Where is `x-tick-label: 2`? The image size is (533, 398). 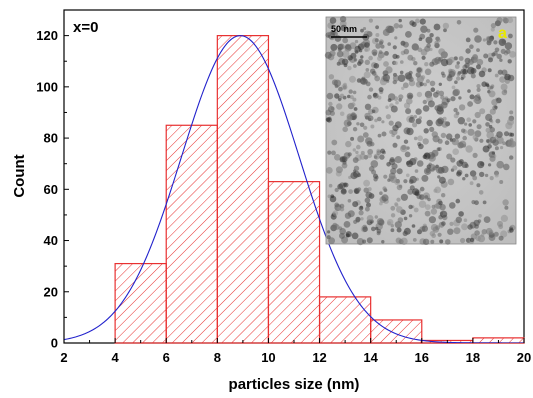 x-tick-label: 2 is located at coordinates (63, 357).